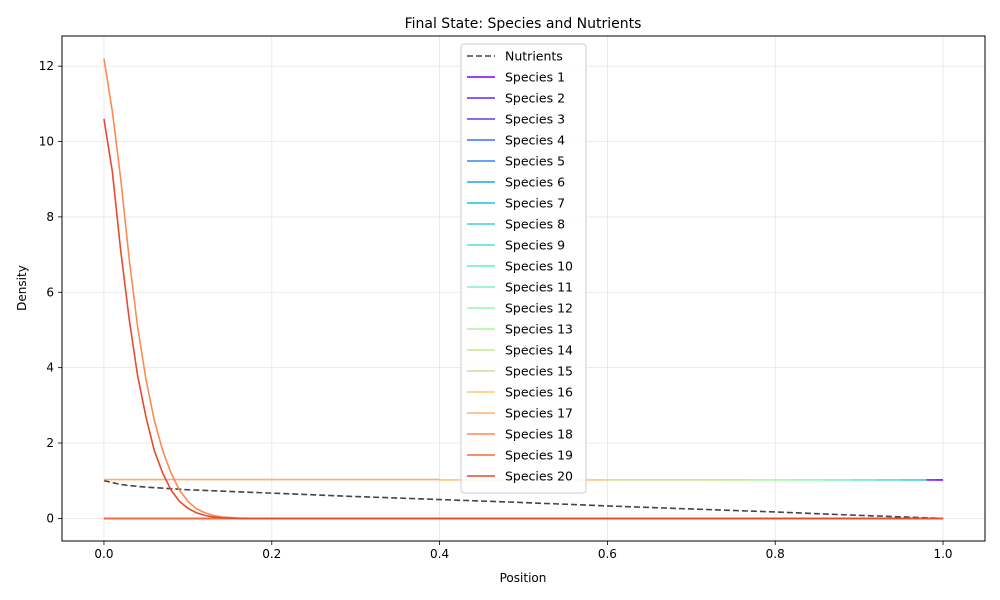  What do you see at coordinates (50, 217) in the screenshot?
I see `y-tick-label: 8` at bounding box center [50, 217].